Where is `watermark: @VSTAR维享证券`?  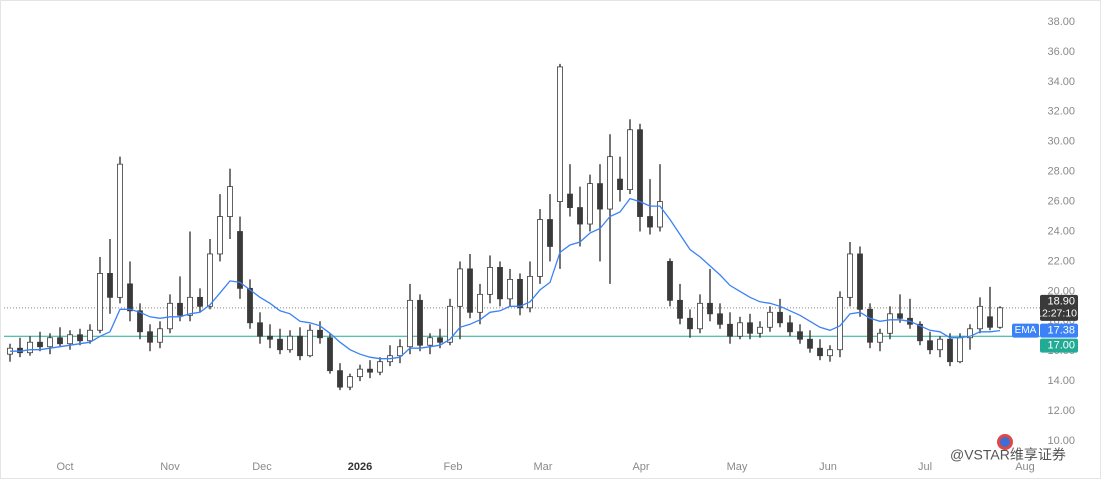 watermark: @VSTAR维享证券 is located at coordinates (1008, 455).